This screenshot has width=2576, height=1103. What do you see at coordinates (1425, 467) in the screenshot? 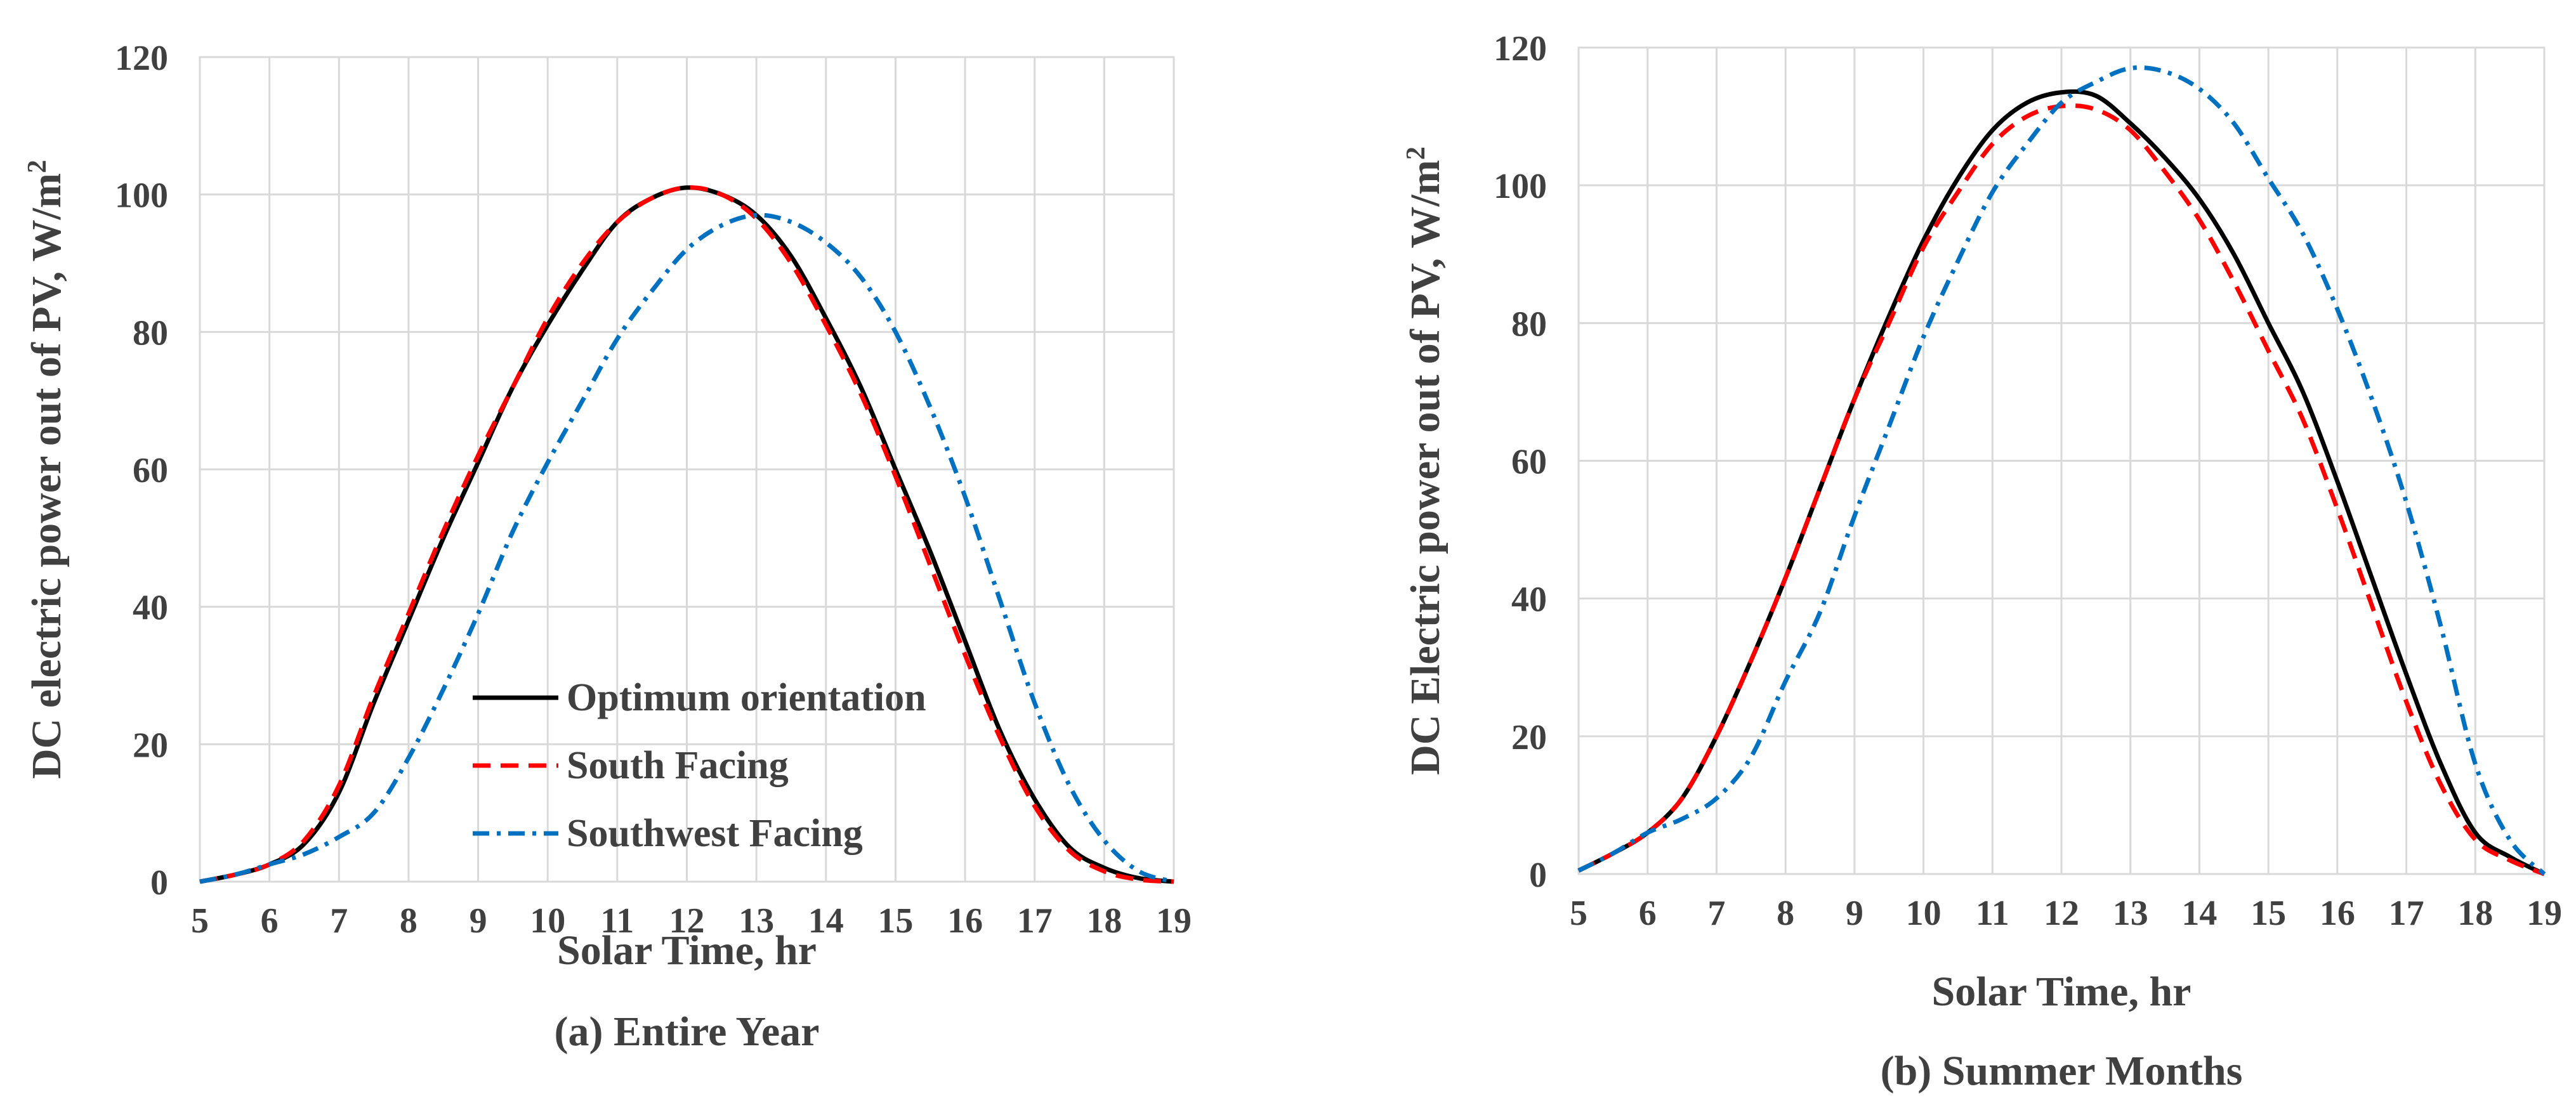
I see `y-axis-label-text: DC Electric power out of PV, W/m` at bounding box center [1425, 467].